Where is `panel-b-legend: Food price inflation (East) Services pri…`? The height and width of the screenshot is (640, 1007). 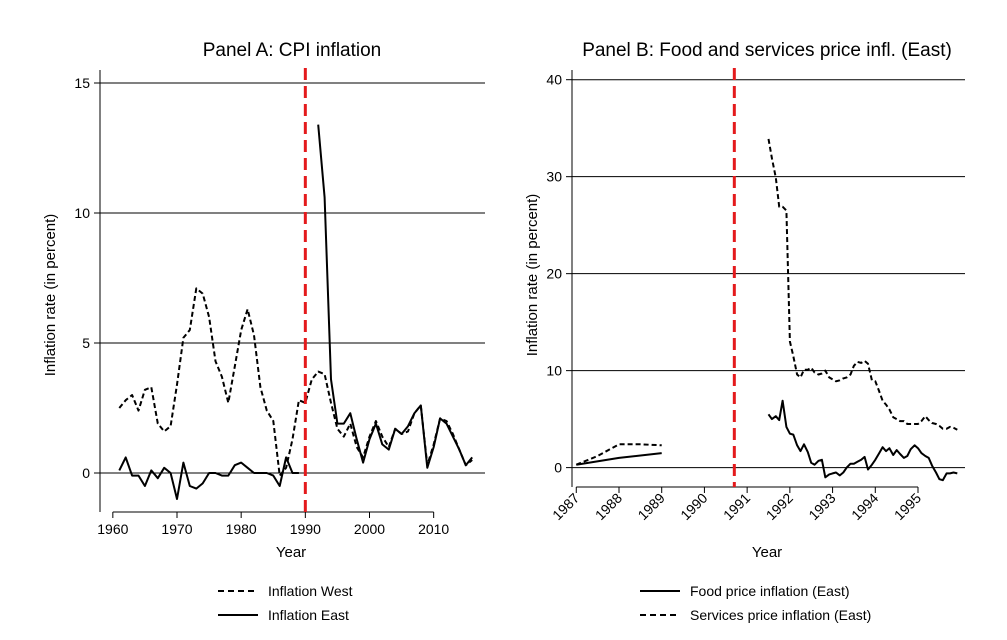 panel-b-legend: Food price inflation (East) Services pri… is located at coordinates (755, 603).